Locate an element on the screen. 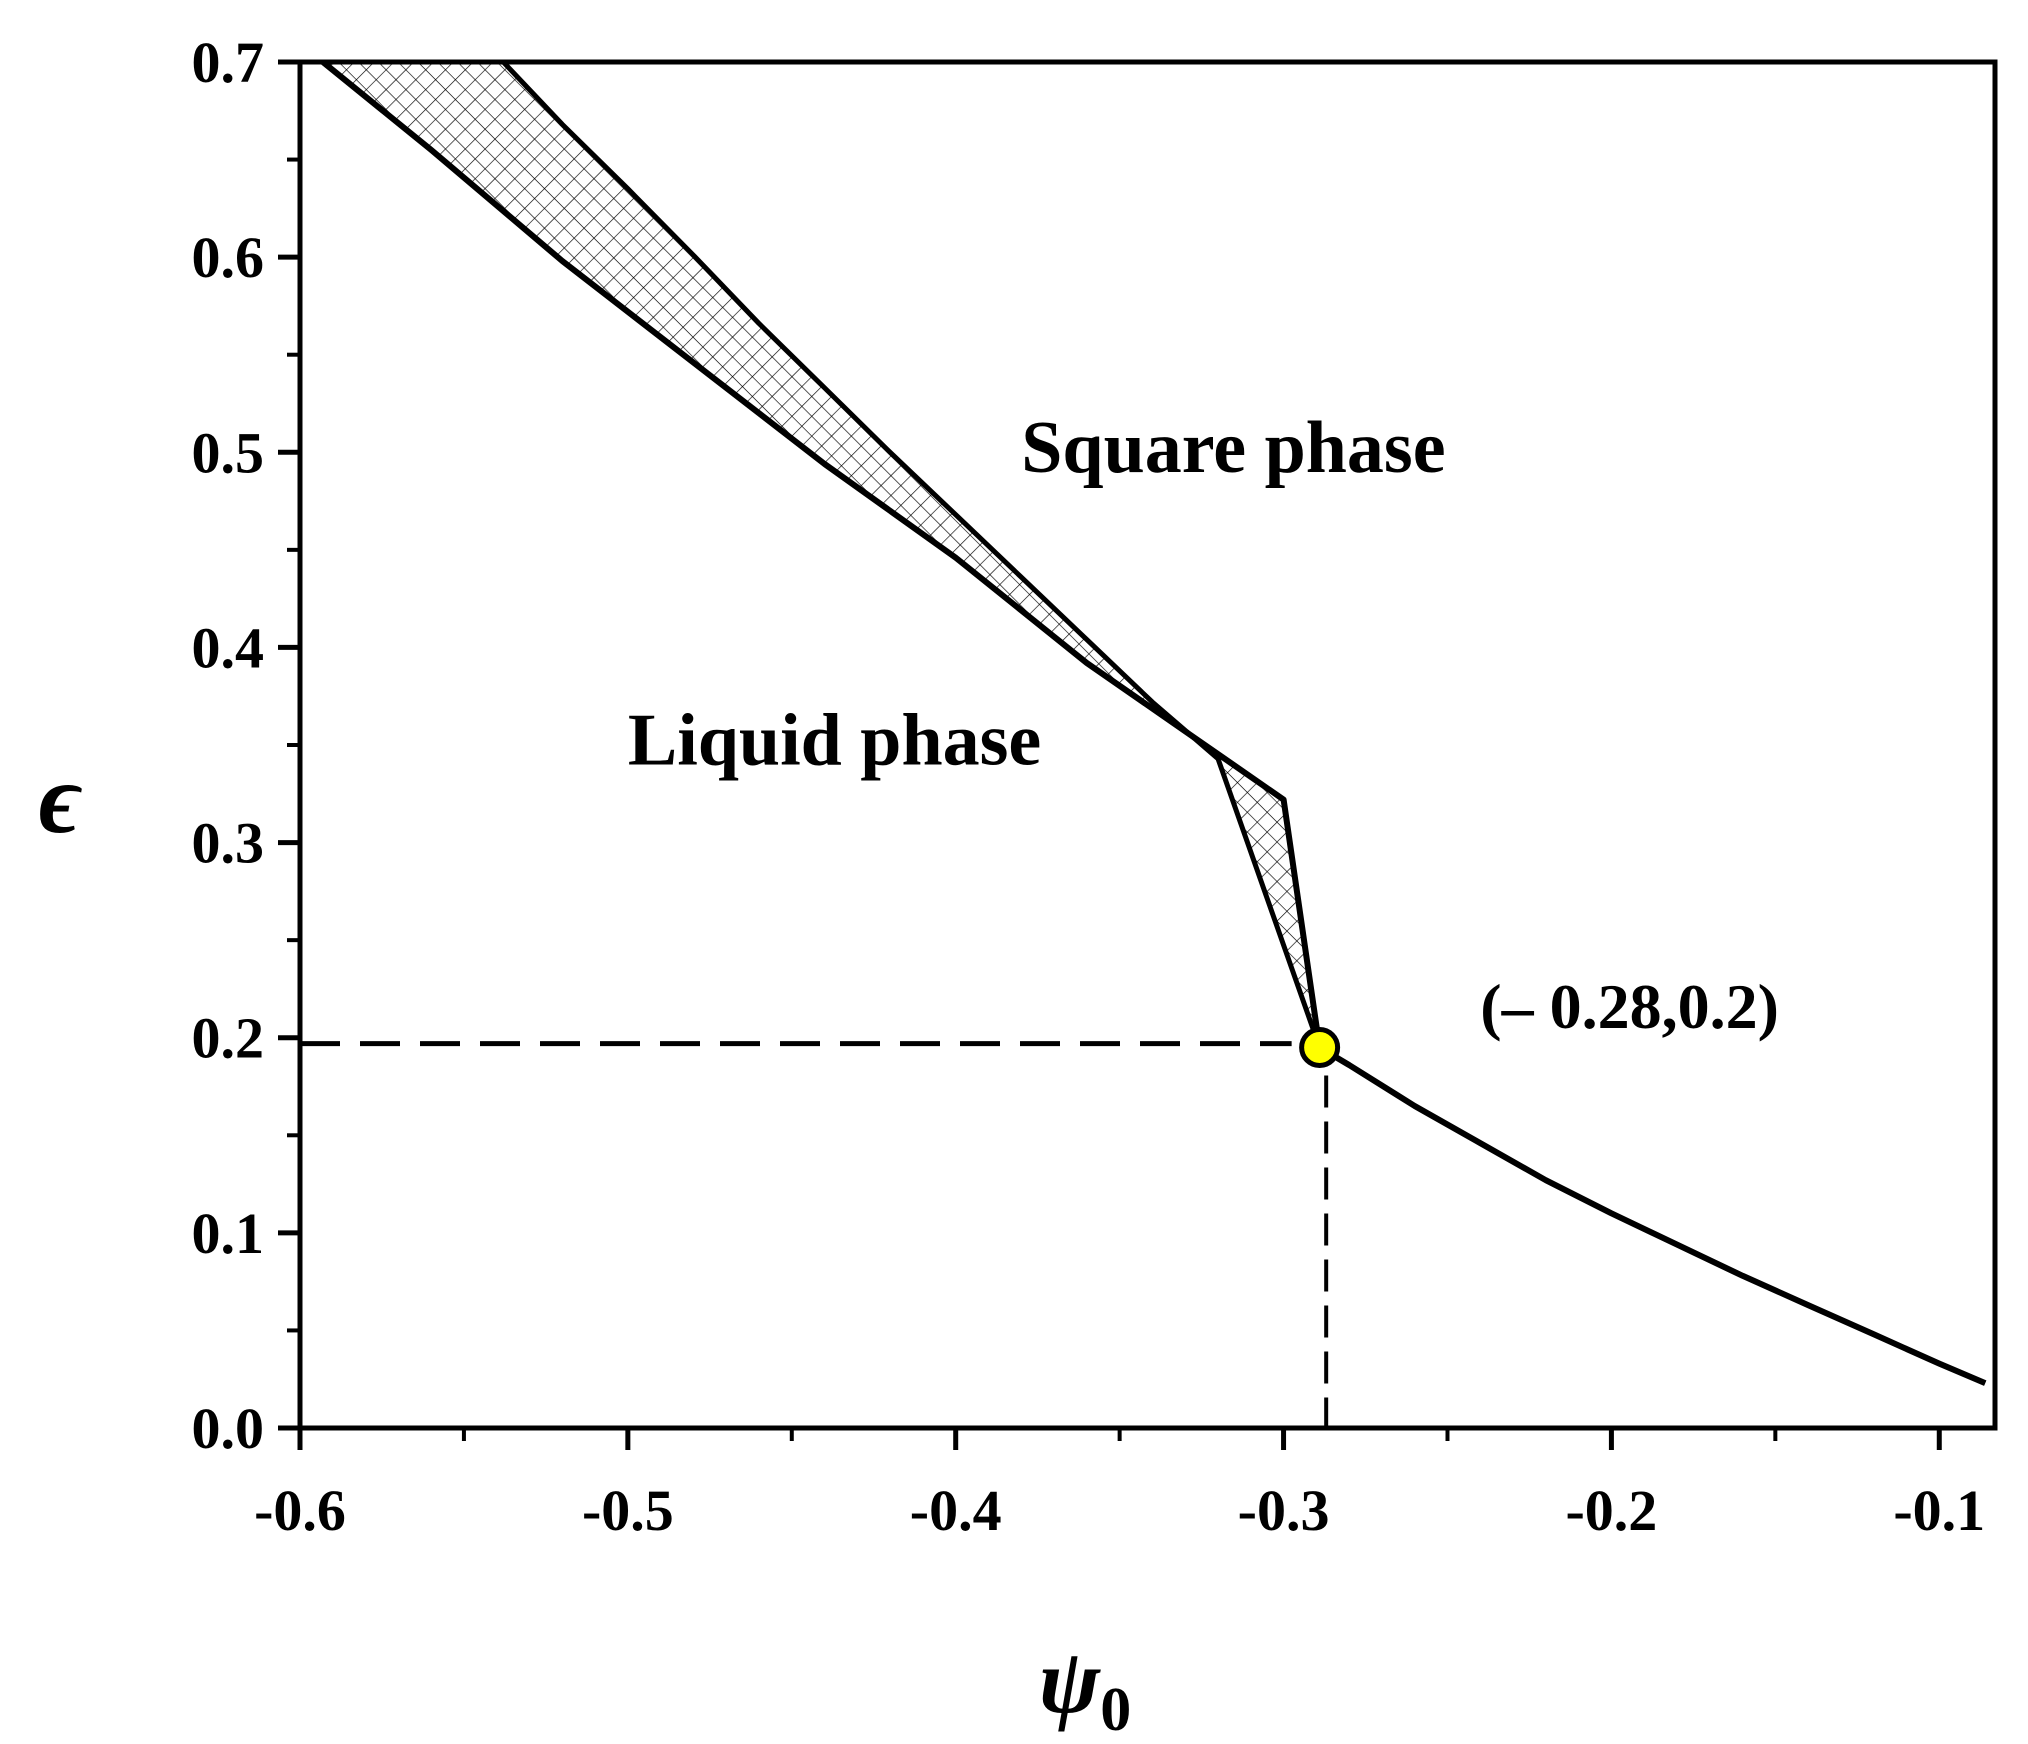 Image resolution: width=2028 pixels, height=1744 pixels. x-axis-ticks: -0.6 -0.5 -0.4 -0.3 -0.2 -0.1 is located at coordinates (1119, 1485).